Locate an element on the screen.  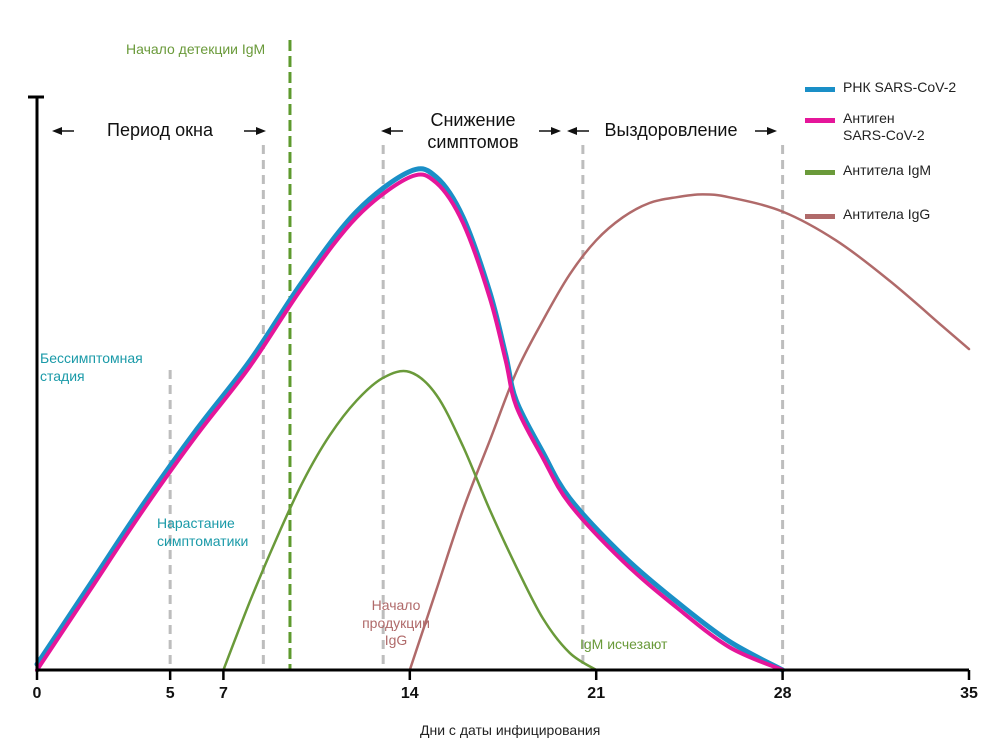
legend-item-antigen: Антиген SARS-CoV-2 is located at coordinates (865, 127).